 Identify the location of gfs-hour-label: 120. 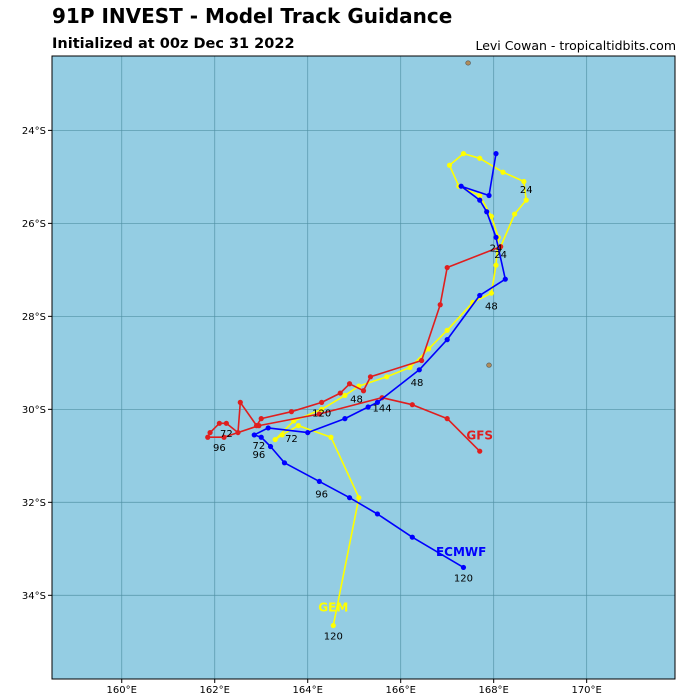
(321, 413).